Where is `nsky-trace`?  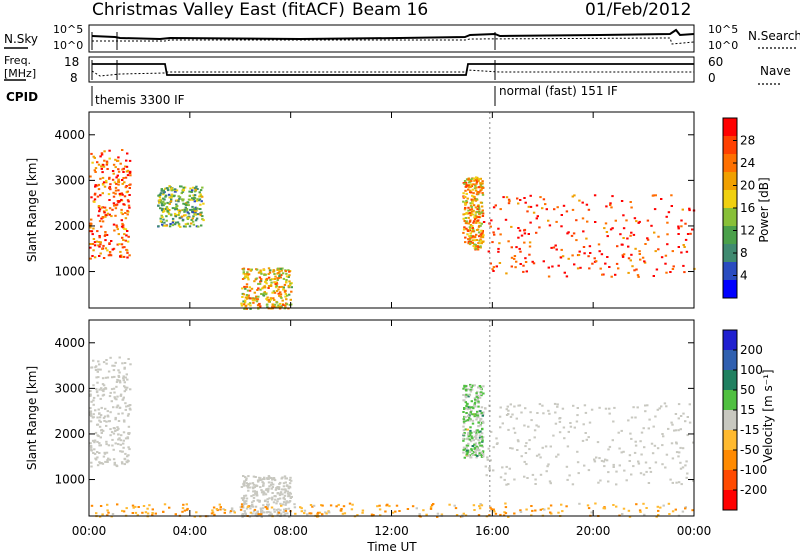
nsky-trace is located at coordinates (393, 34).